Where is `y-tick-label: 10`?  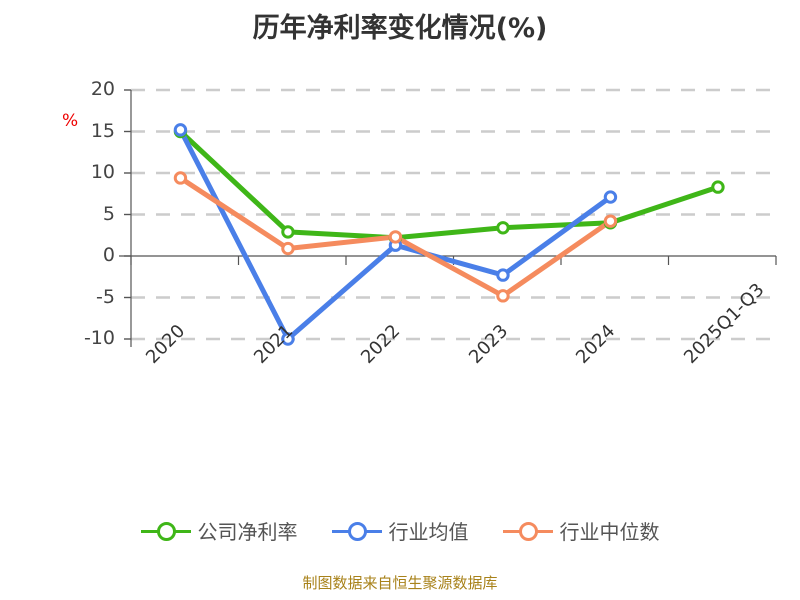 y-tick-label: 10 is located at coordinates (102, 172).